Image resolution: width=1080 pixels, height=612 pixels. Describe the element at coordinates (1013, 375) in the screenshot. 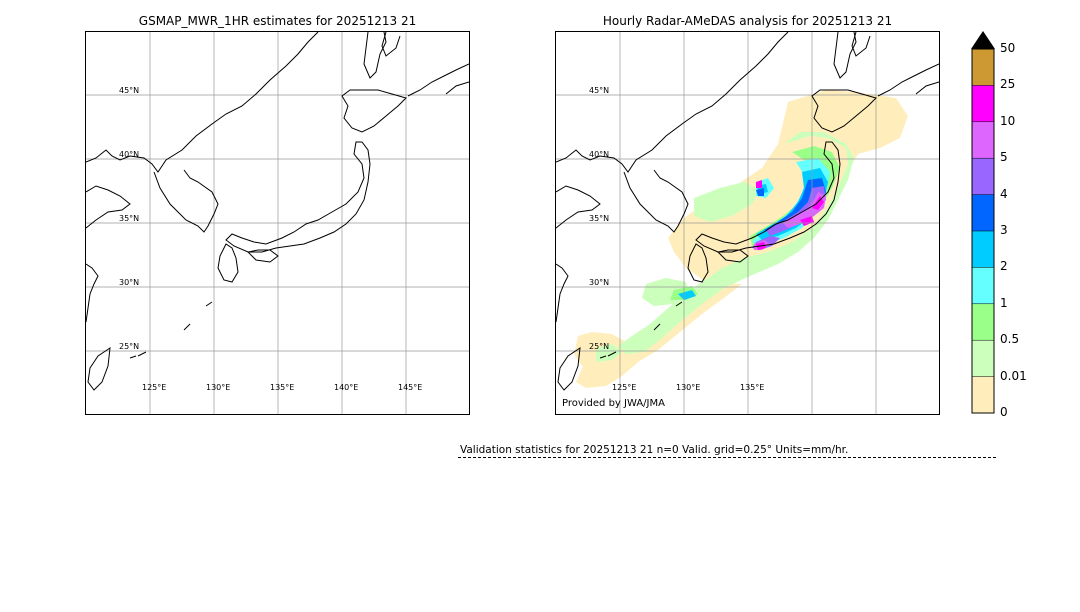

I see `colorbar-label: 0.01` at that location.